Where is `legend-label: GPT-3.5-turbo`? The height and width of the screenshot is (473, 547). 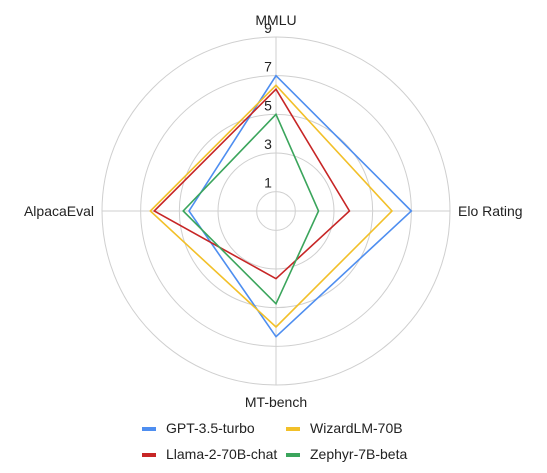 legend-label: GPT-3.5-turbo is located at coordinates (210, 428).